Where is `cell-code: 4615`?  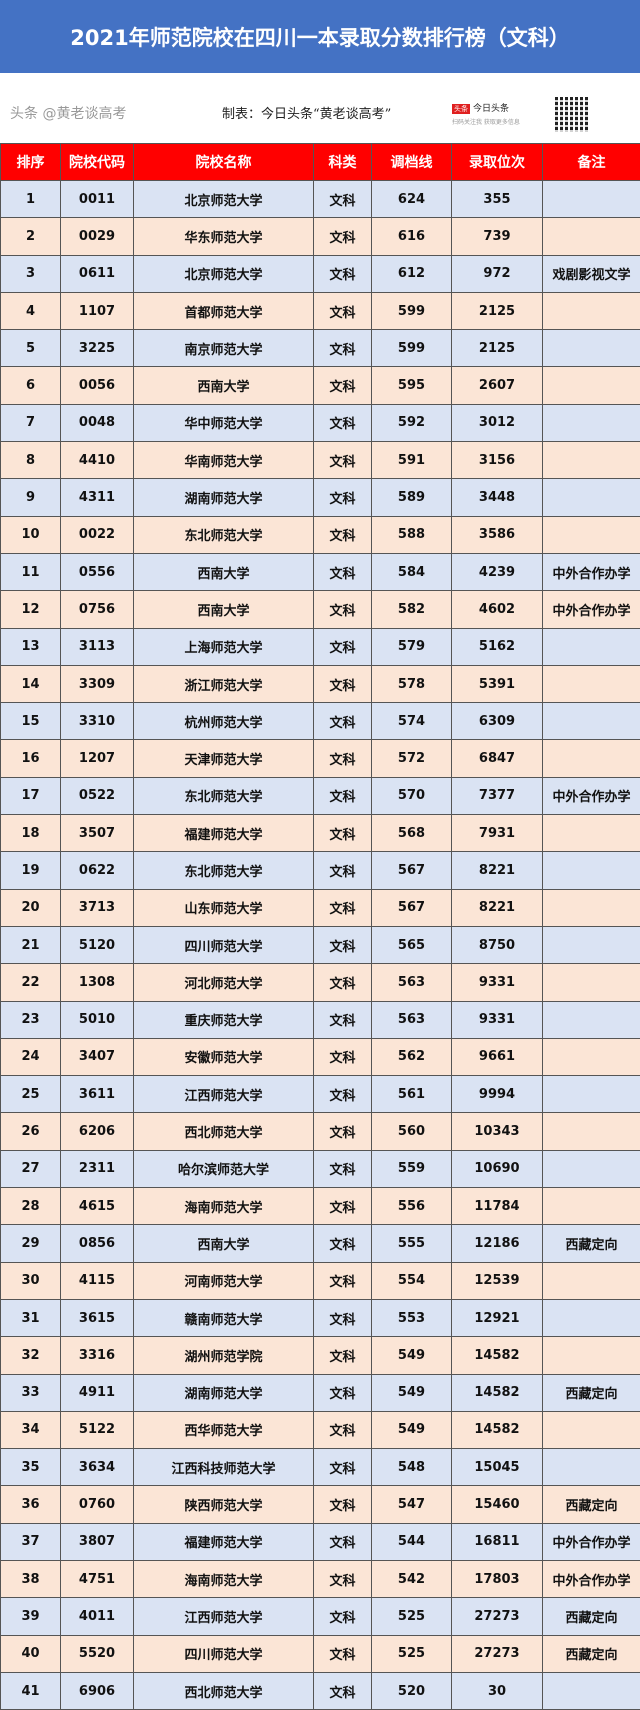 cell-code: 4615 is located at coordinates (97, 1206).